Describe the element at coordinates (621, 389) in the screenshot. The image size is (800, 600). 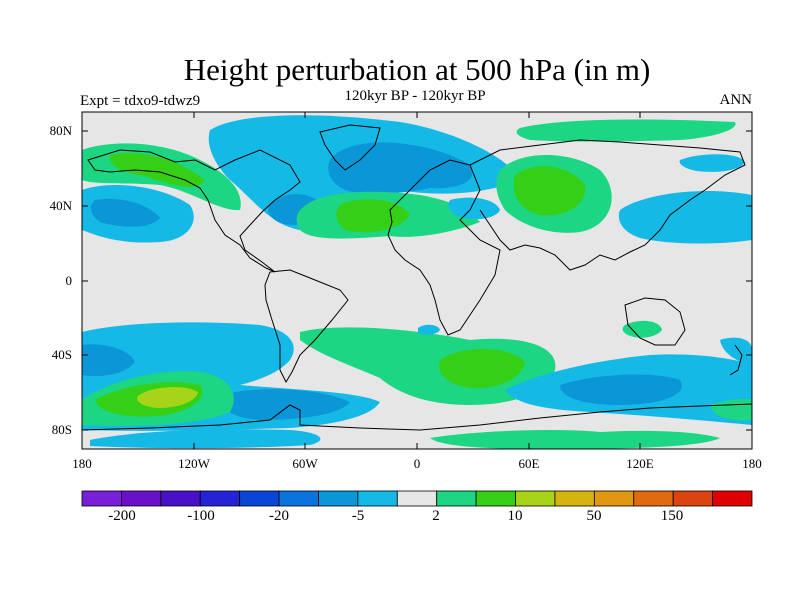
I see `negative-core-southern-indian-ocean` at that location.